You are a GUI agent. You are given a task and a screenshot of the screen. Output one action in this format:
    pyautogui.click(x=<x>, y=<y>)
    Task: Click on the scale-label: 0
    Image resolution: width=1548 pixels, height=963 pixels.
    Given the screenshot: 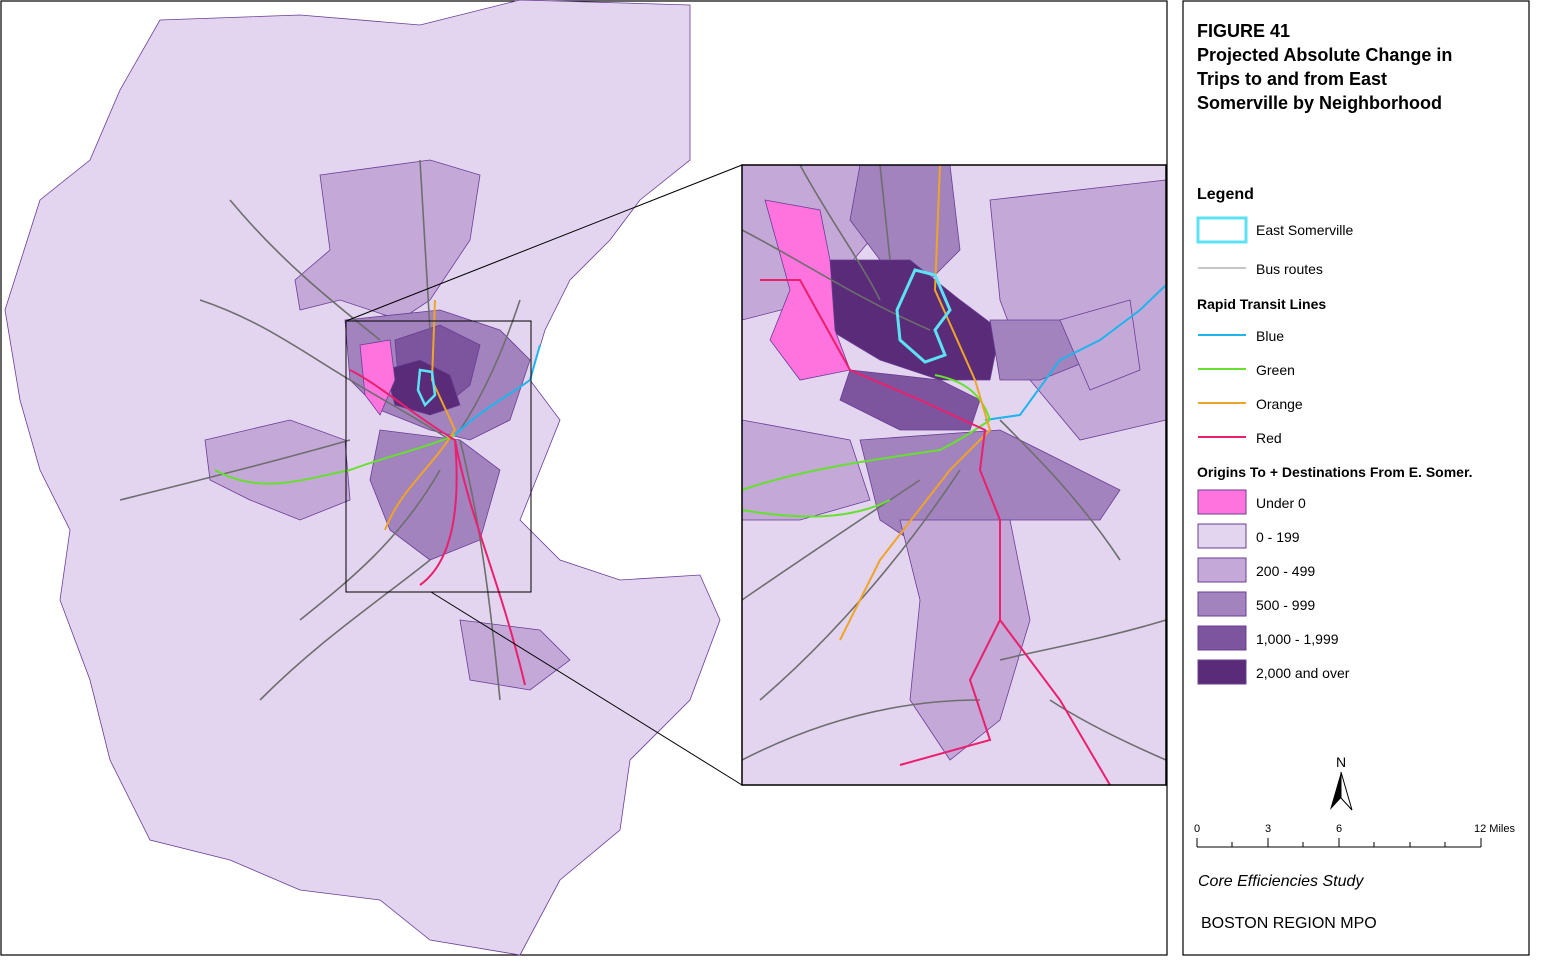 What is the action you would take?
    pyautogui.click(x=1197, y=829)
    